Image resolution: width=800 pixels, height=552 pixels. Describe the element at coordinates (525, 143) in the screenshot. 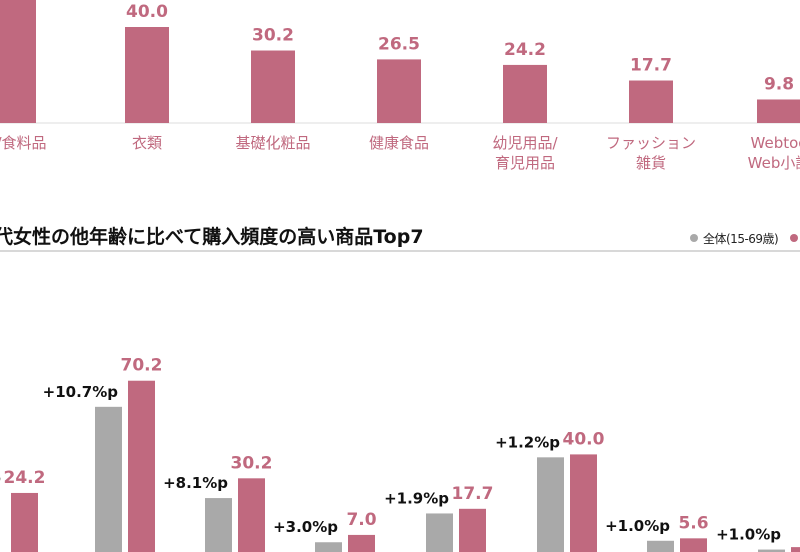

I see `top-category-label: 幼児用品/` at that location.